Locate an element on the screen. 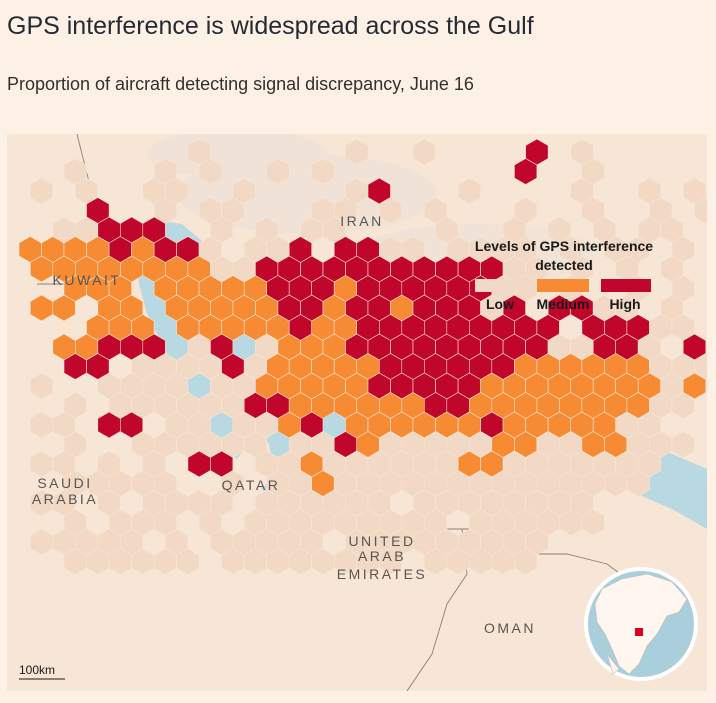  legend-swatch-high is located at coordinates (626, 285).